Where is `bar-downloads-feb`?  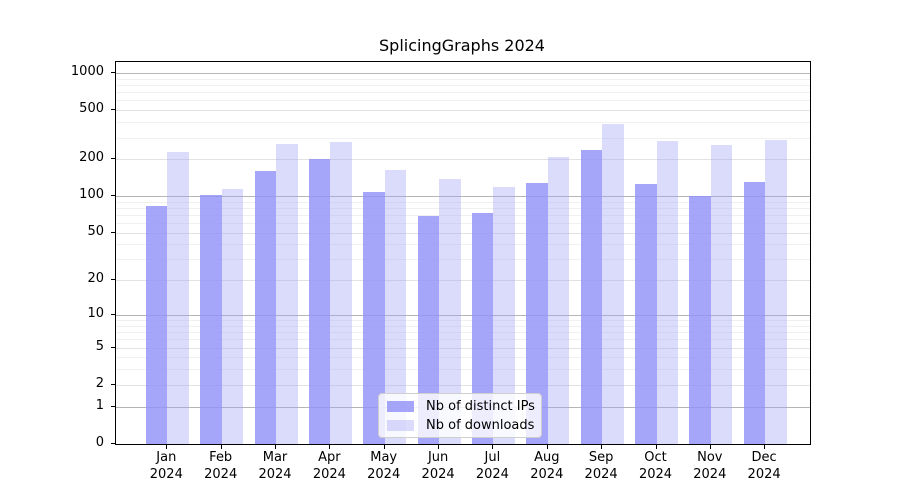 bar-downloads-feb is located at coordinates (232, 316).